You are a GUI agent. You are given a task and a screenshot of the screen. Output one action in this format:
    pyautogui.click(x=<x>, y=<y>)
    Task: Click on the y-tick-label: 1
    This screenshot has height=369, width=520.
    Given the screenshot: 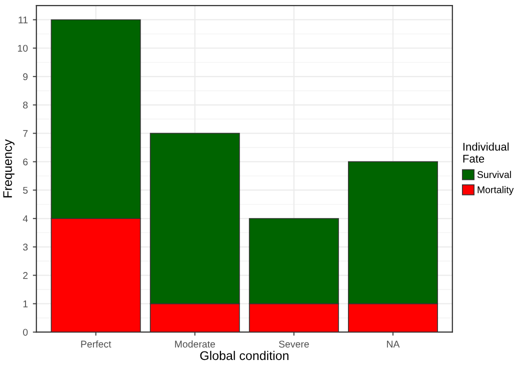 What is the action you would take?
    pyautogui.click(x=25, y=304)
    